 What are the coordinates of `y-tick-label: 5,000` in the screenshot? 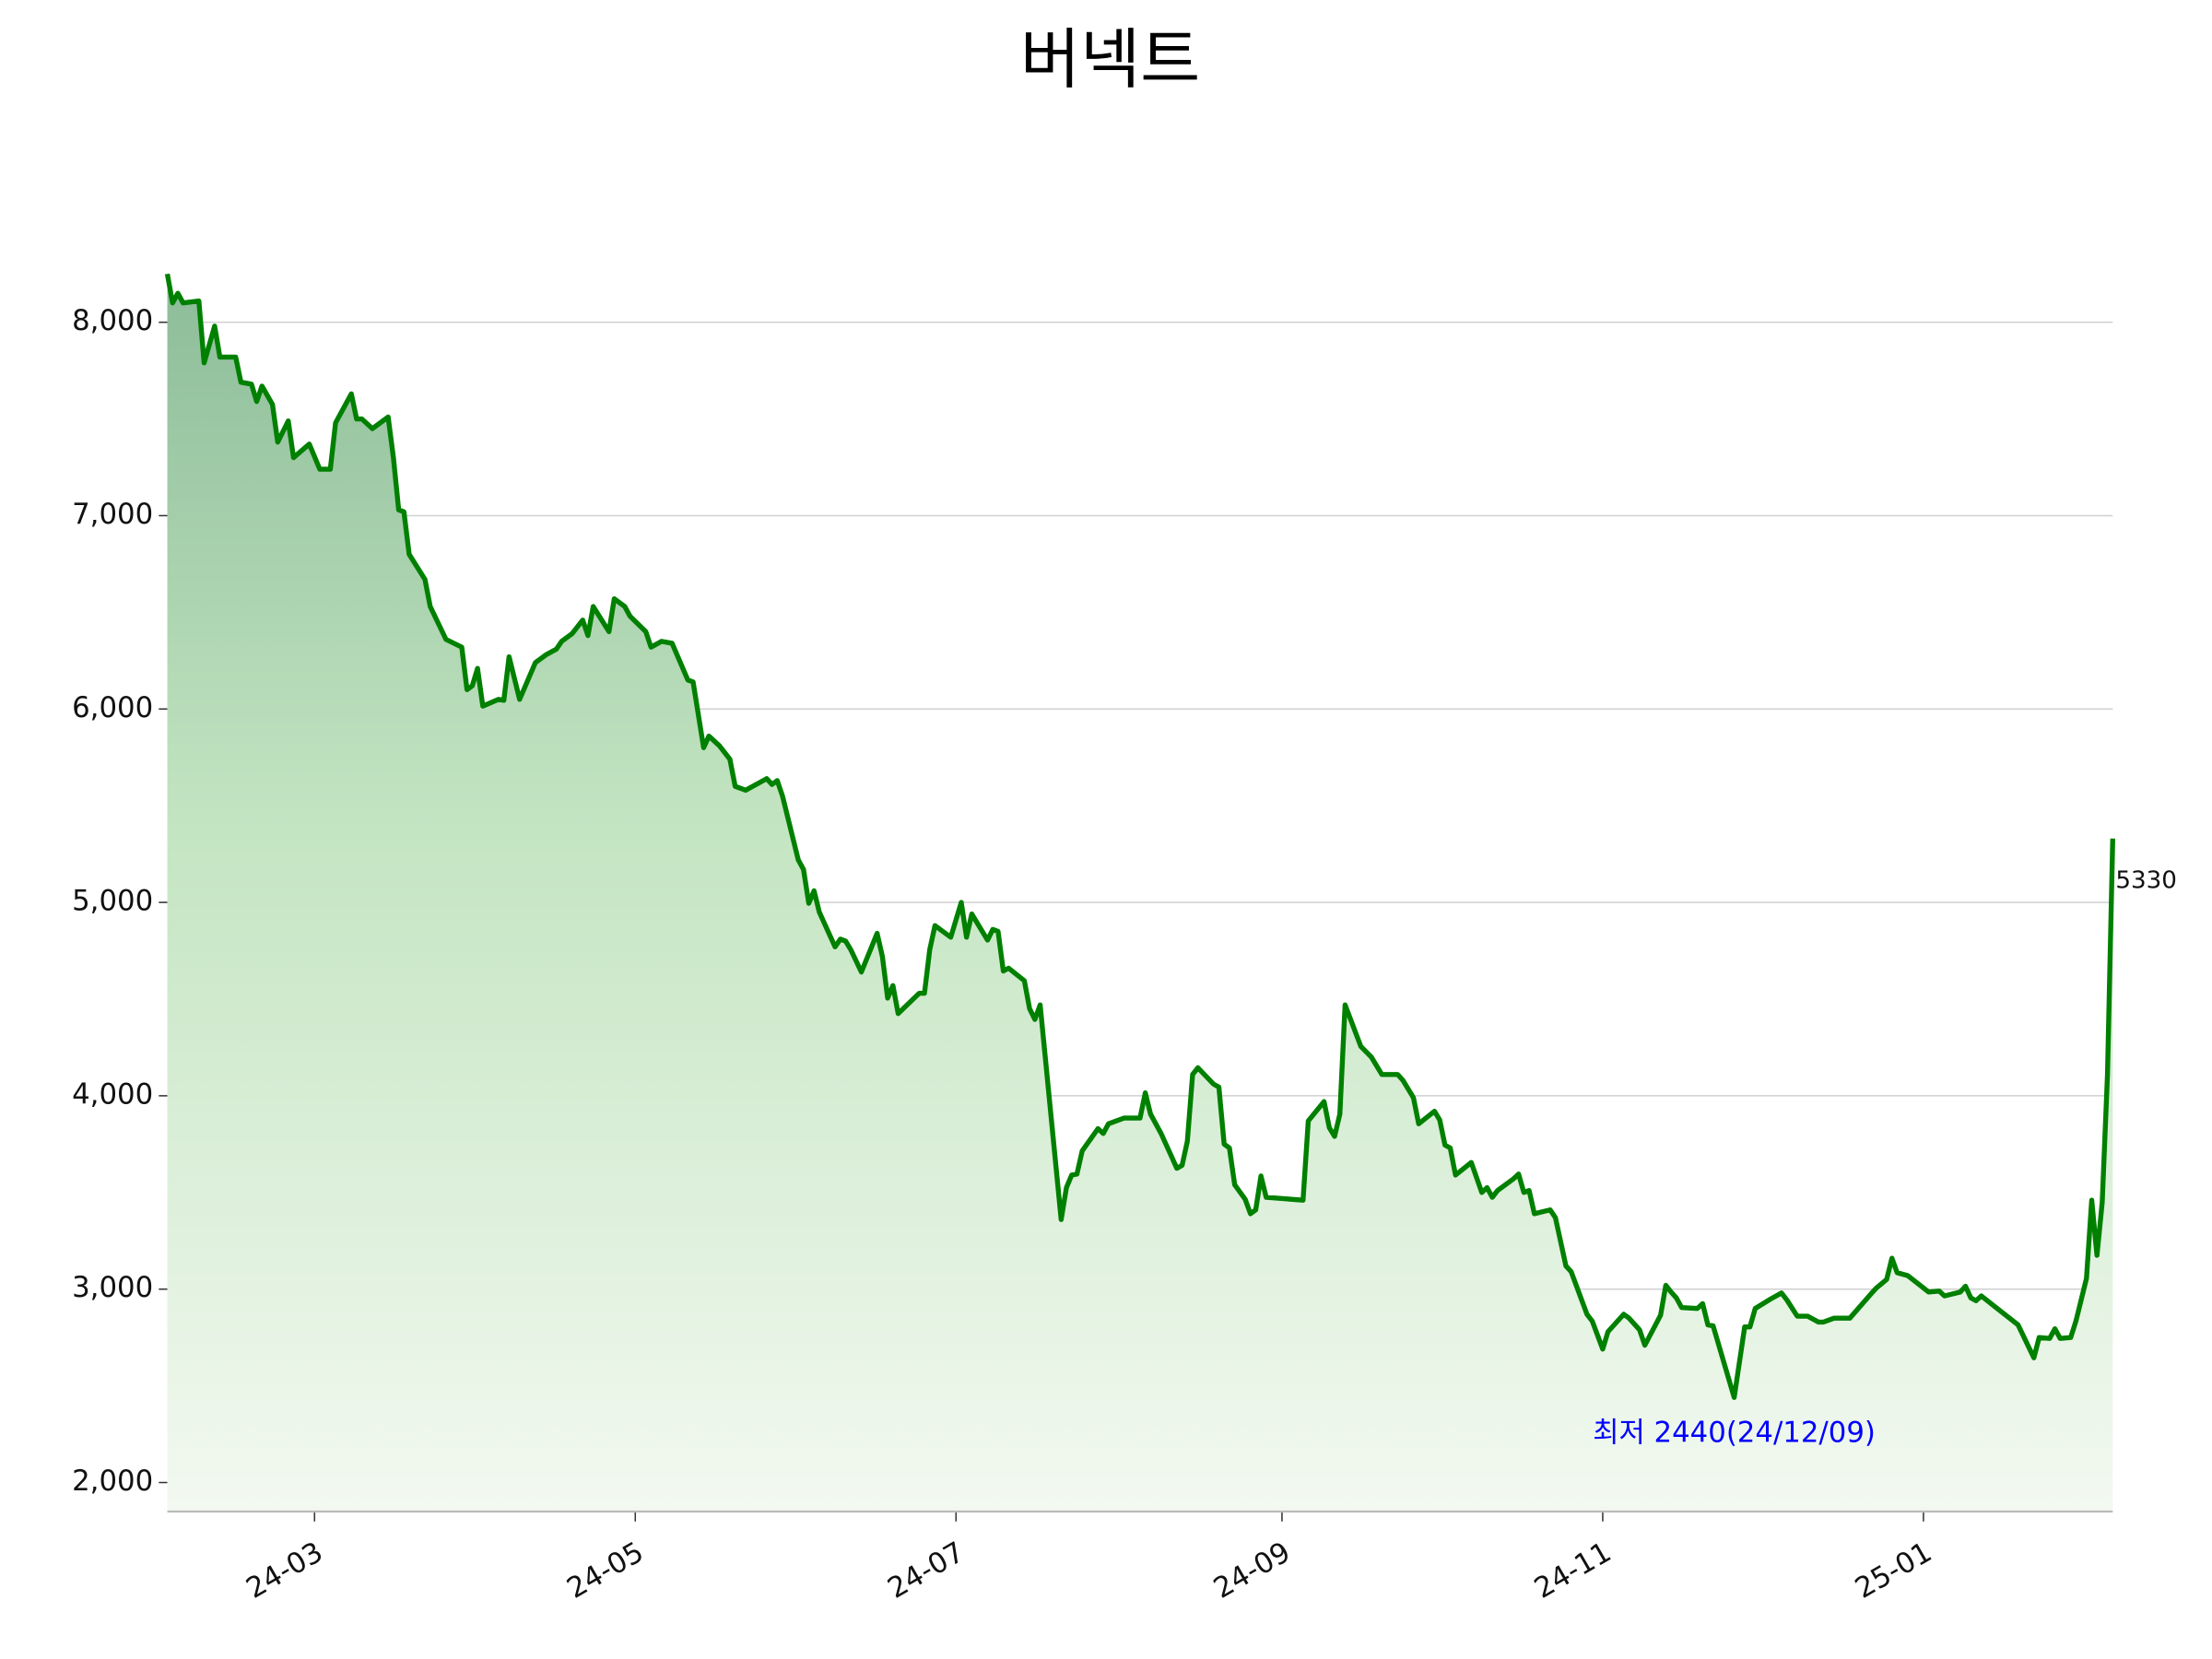 It's located at (112, 901).